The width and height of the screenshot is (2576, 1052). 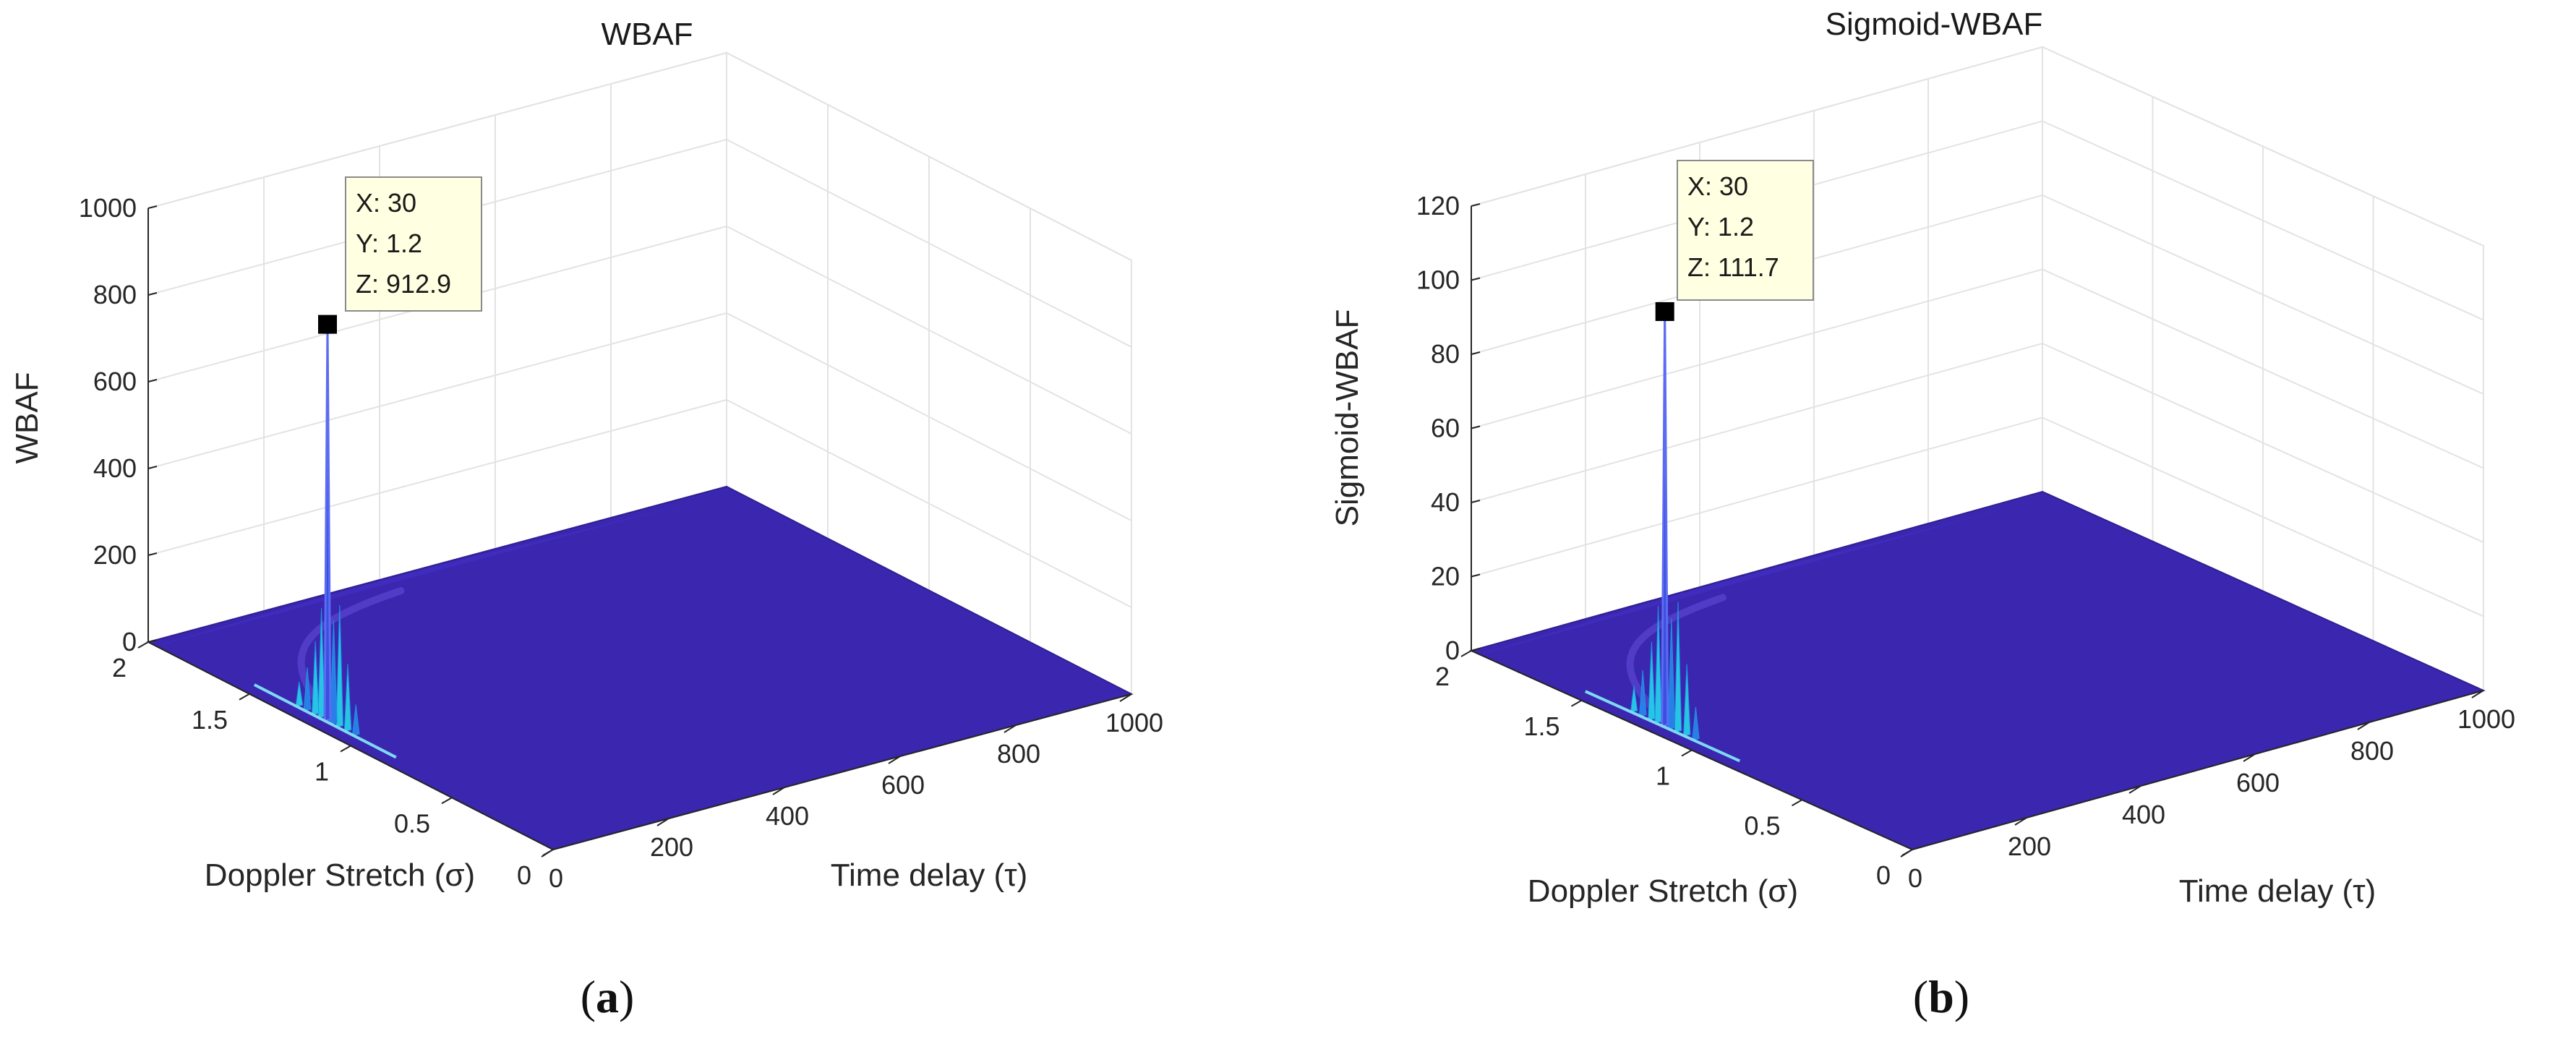 What do you see at coordinates (1445, 354) in the screenshot?
I see `z-tick-label: 80` at bounding box center [1445, 354].